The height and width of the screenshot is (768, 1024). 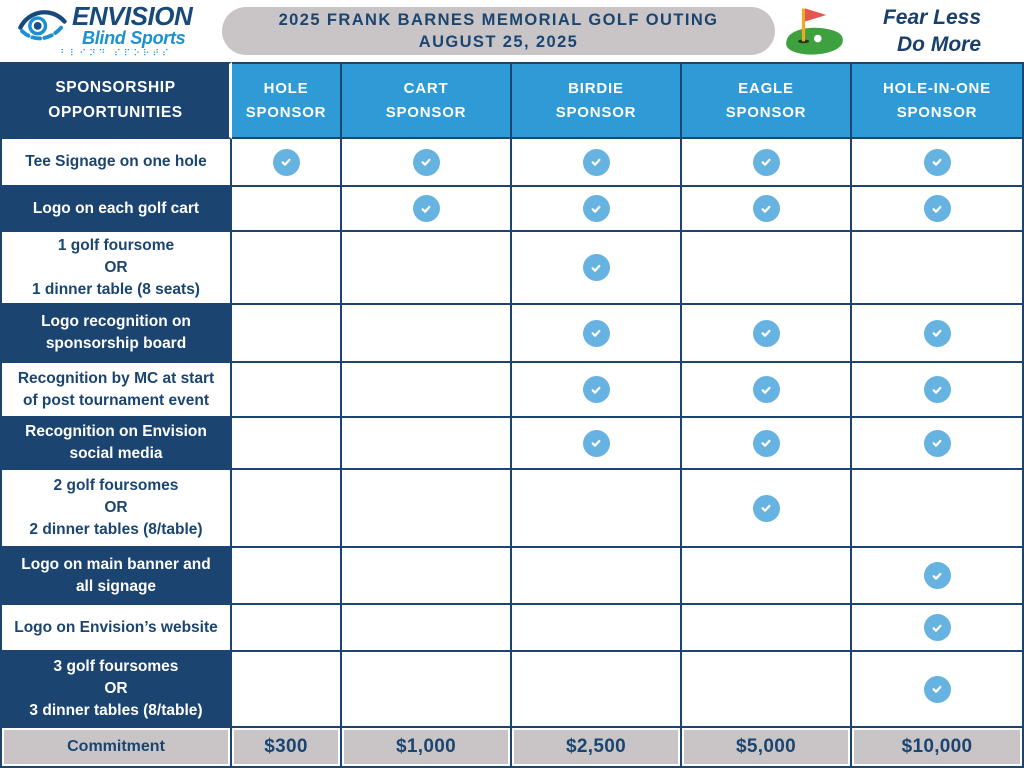 What do you see at coordinates (932, 31) in the screenshot?
I see `tagline: Fear Less Do More` at bounding box center [932, 31].